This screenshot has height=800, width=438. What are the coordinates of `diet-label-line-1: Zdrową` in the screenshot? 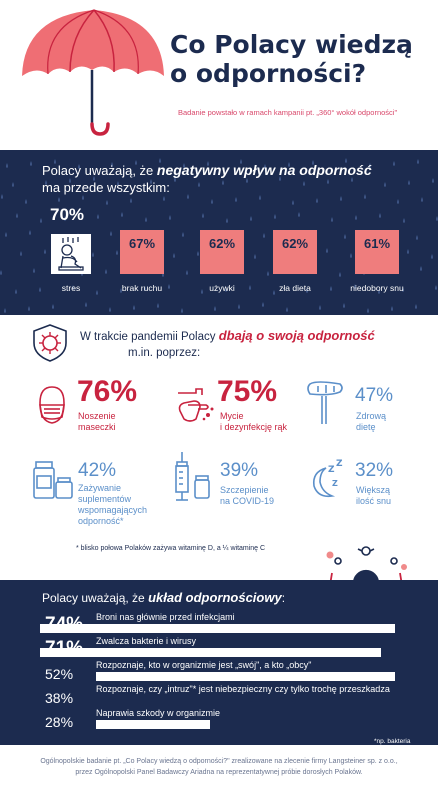 It's located at (371, 416).